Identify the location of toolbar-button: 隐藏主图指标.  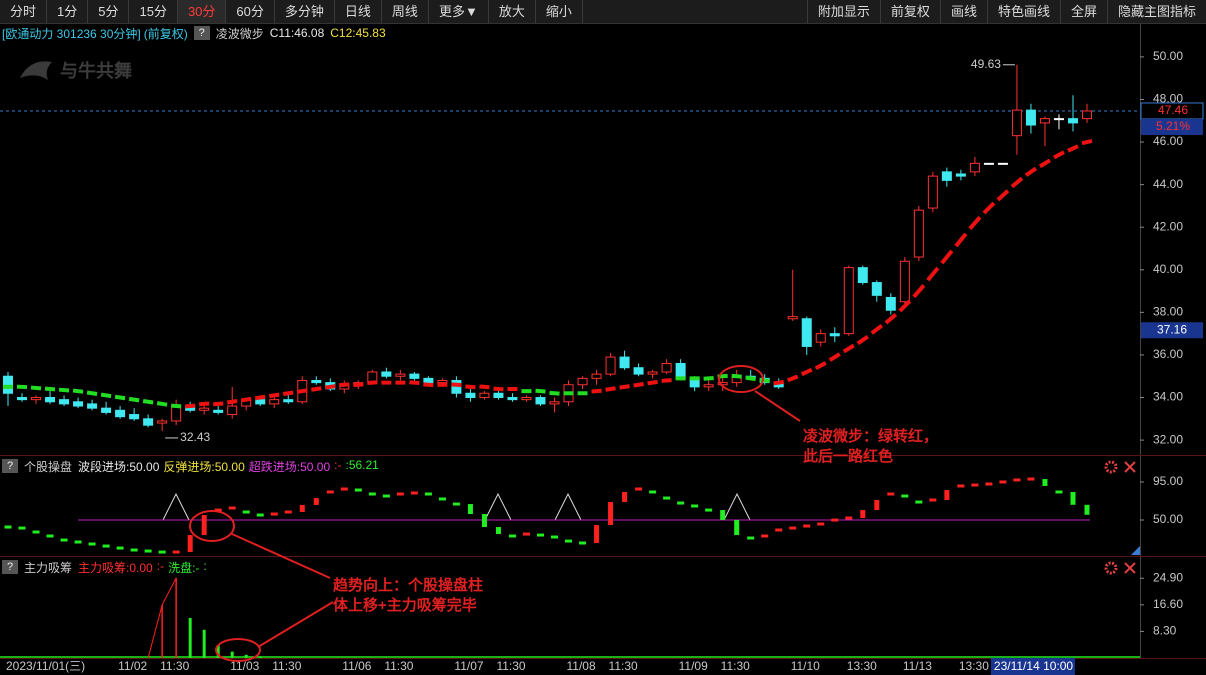
(1156, 11).